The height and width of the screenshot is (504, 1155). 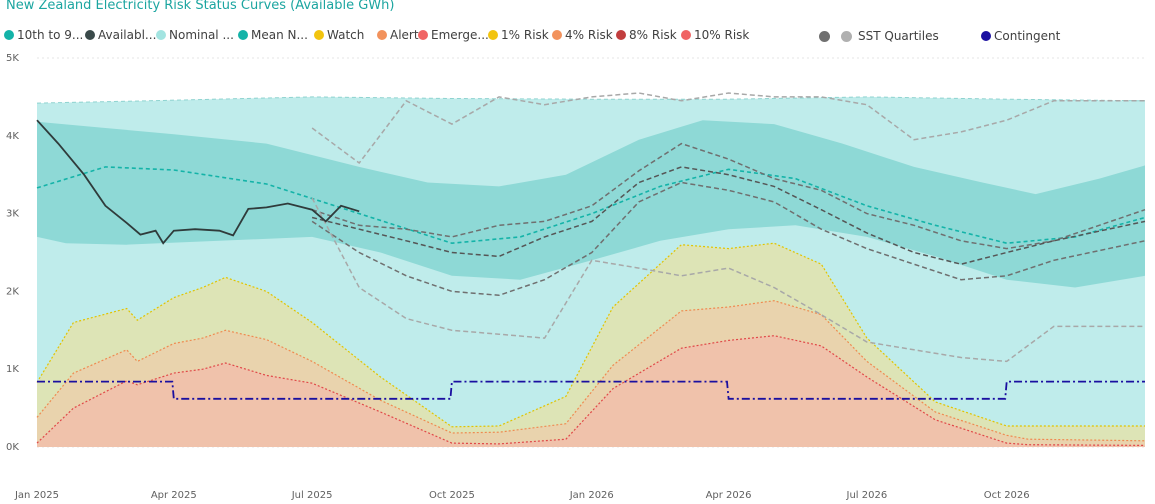 I want to click on sst-dot-light, so click(x=846, y=36).